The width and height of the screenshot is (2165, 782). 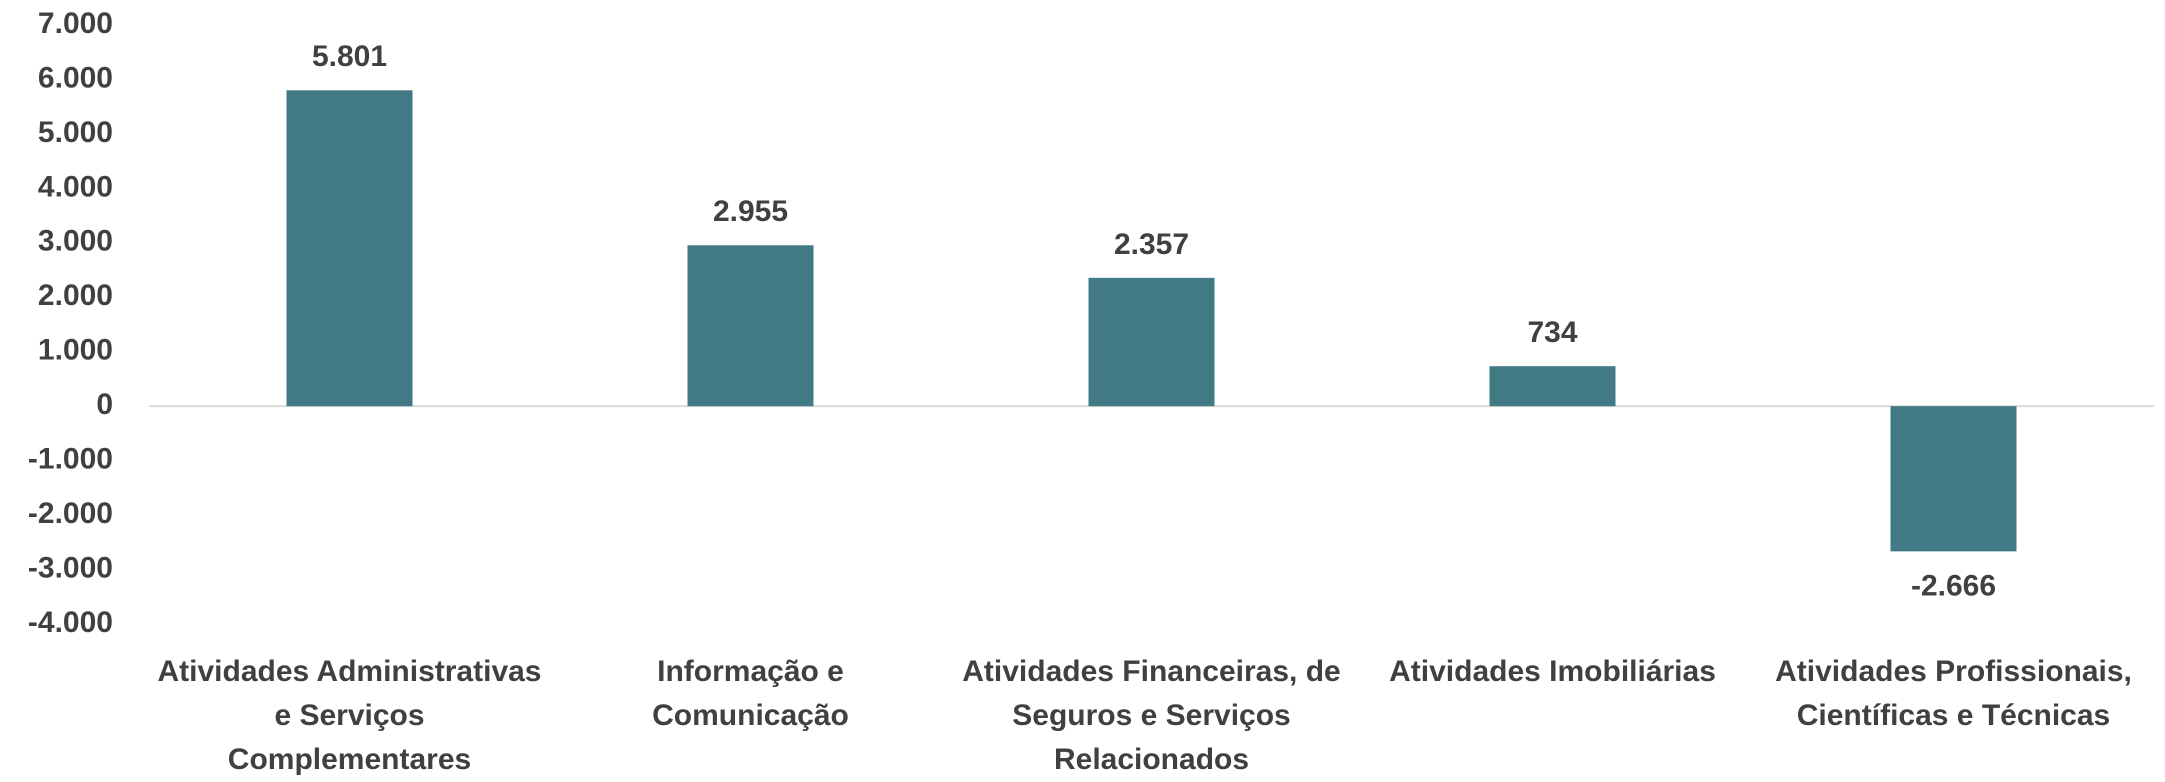 What do you see at coordinates (1552, 671) in the screenshot?
I see `x-tick-label: Atividades Imobiliárias` at bounding box center [1552, 671].